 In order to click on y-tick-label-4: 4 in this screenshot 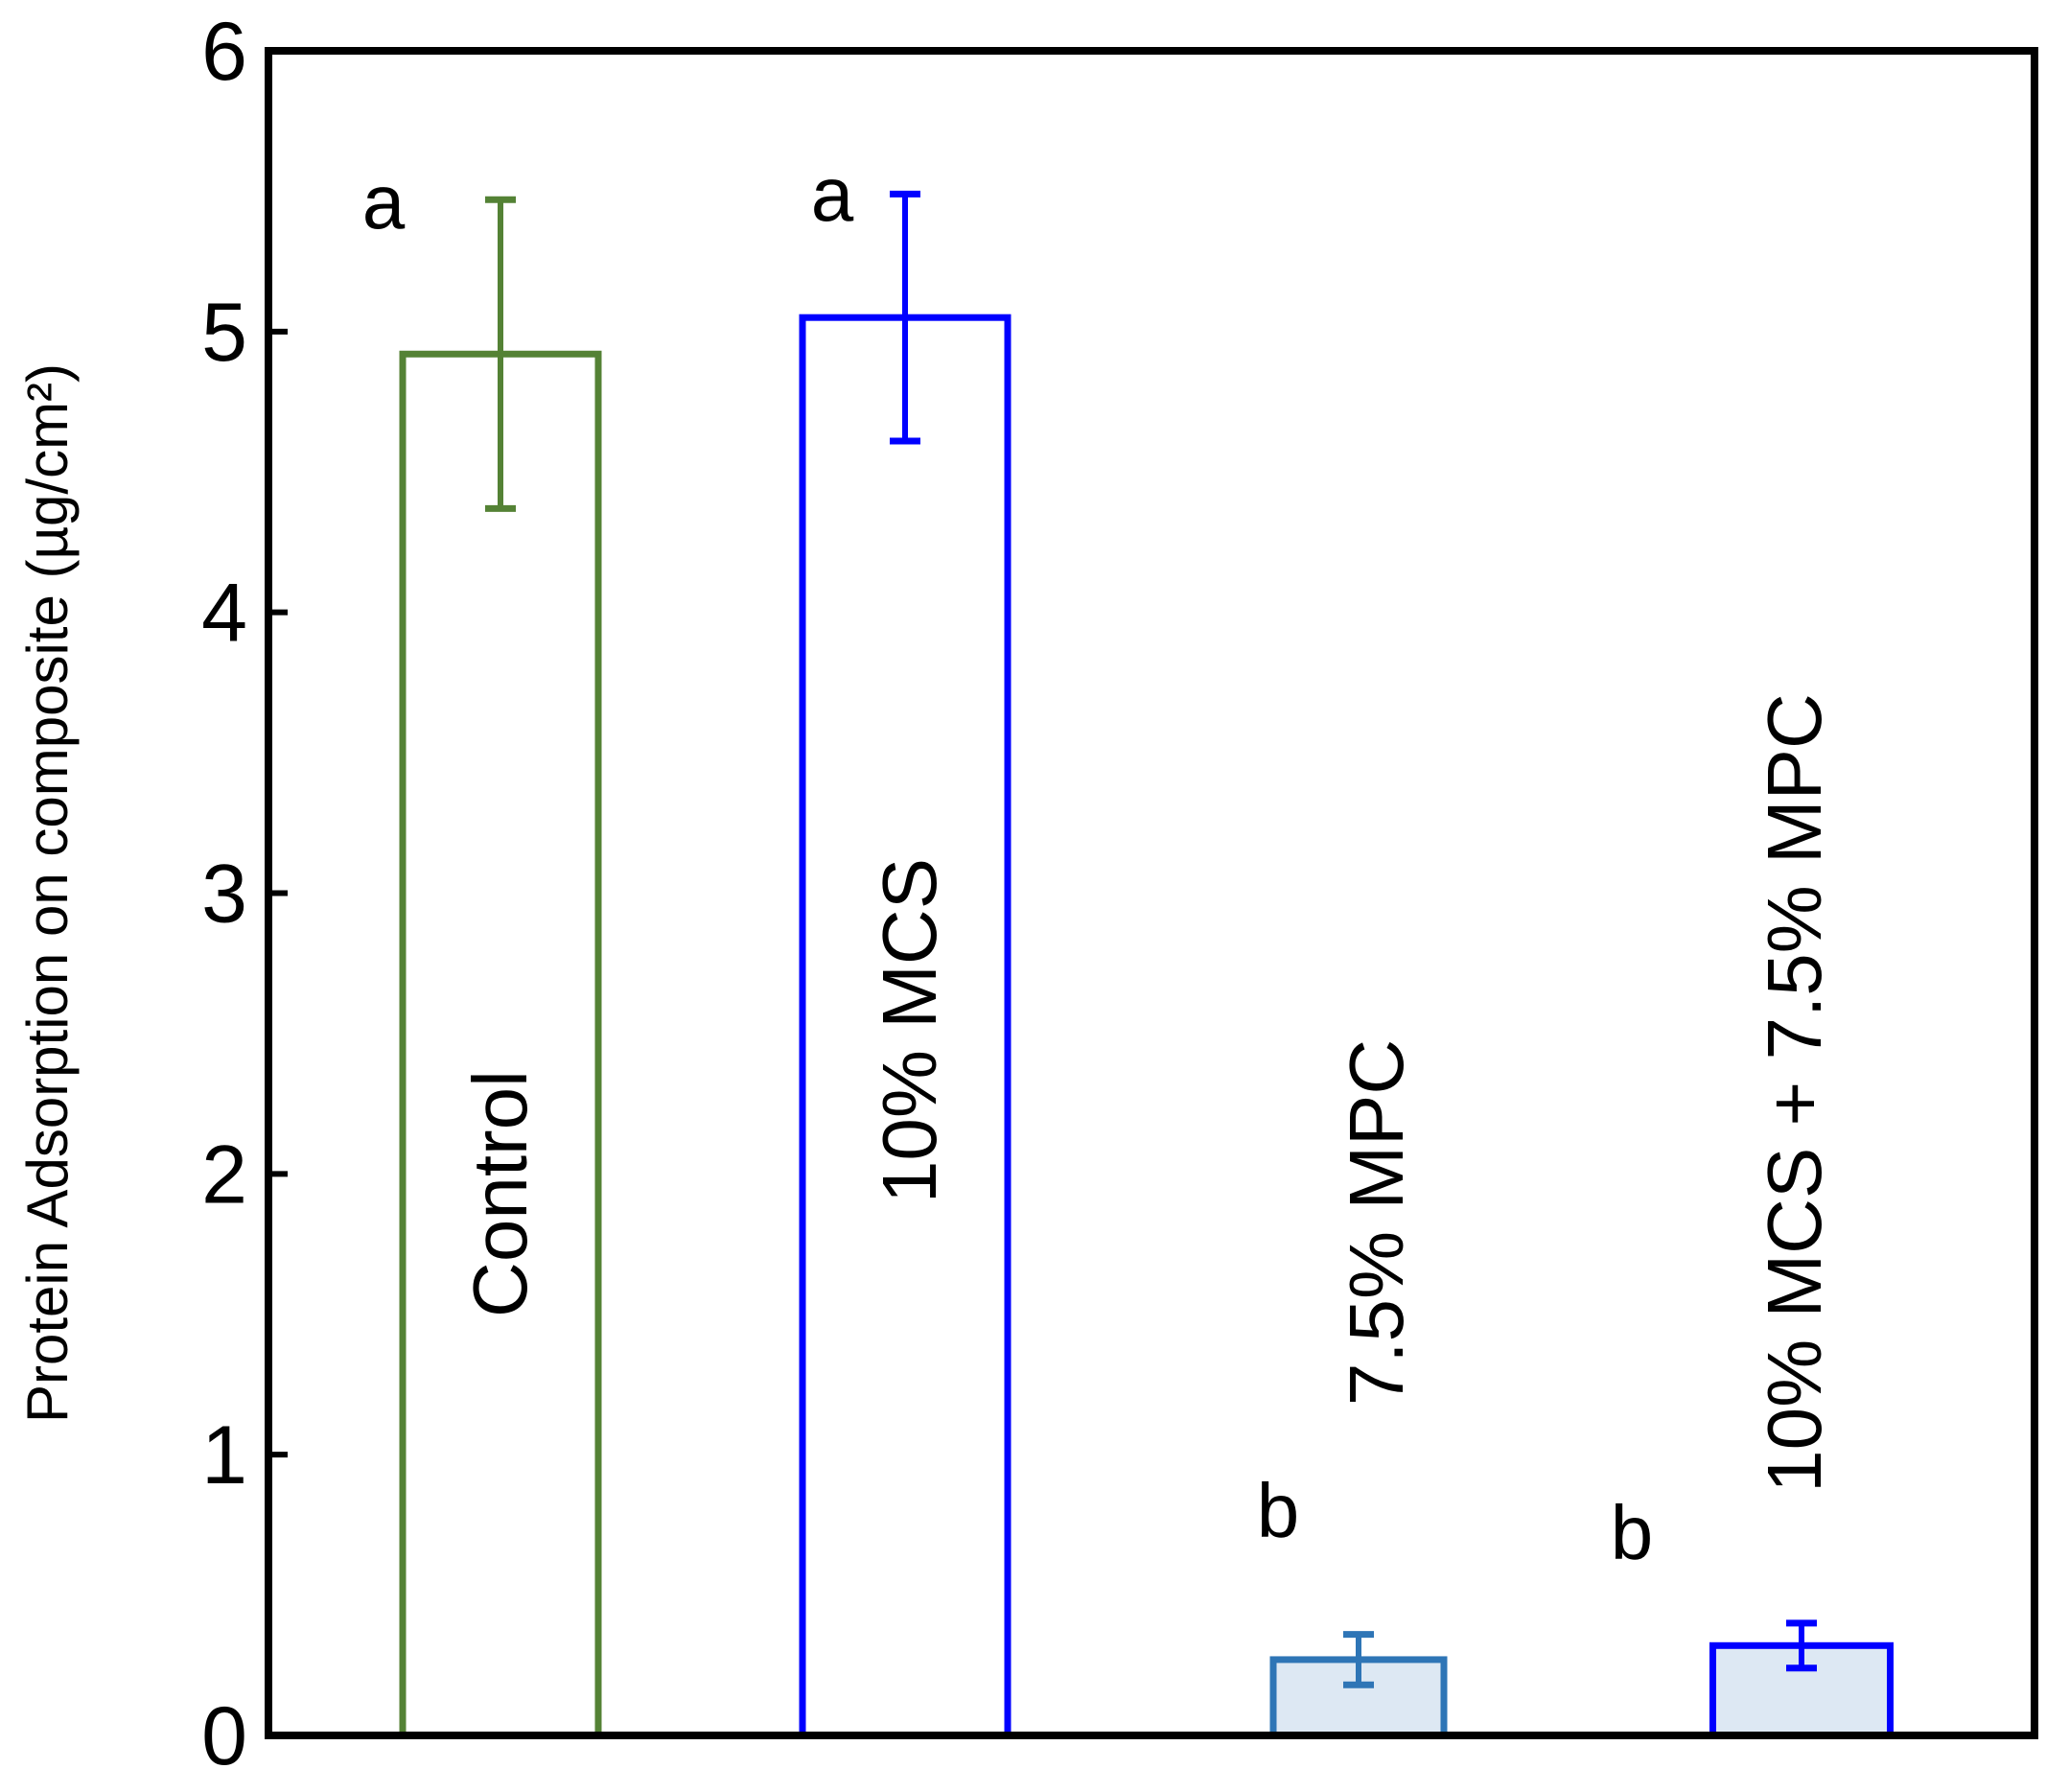, I will do `click(224, 614)`.